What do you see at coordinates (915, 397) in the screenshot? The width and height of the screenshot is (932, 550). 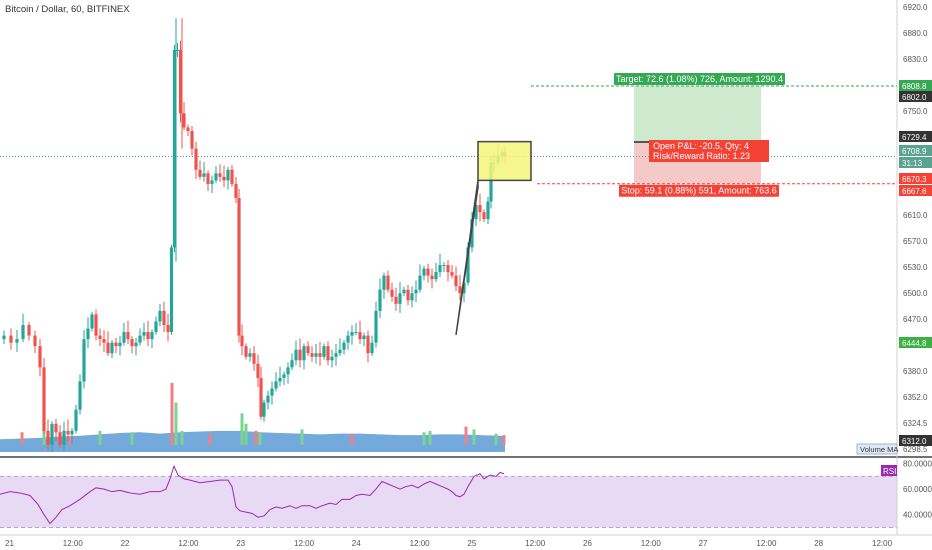 I see `price-tick-label: 6352.0` at bounding box center [915, 397].